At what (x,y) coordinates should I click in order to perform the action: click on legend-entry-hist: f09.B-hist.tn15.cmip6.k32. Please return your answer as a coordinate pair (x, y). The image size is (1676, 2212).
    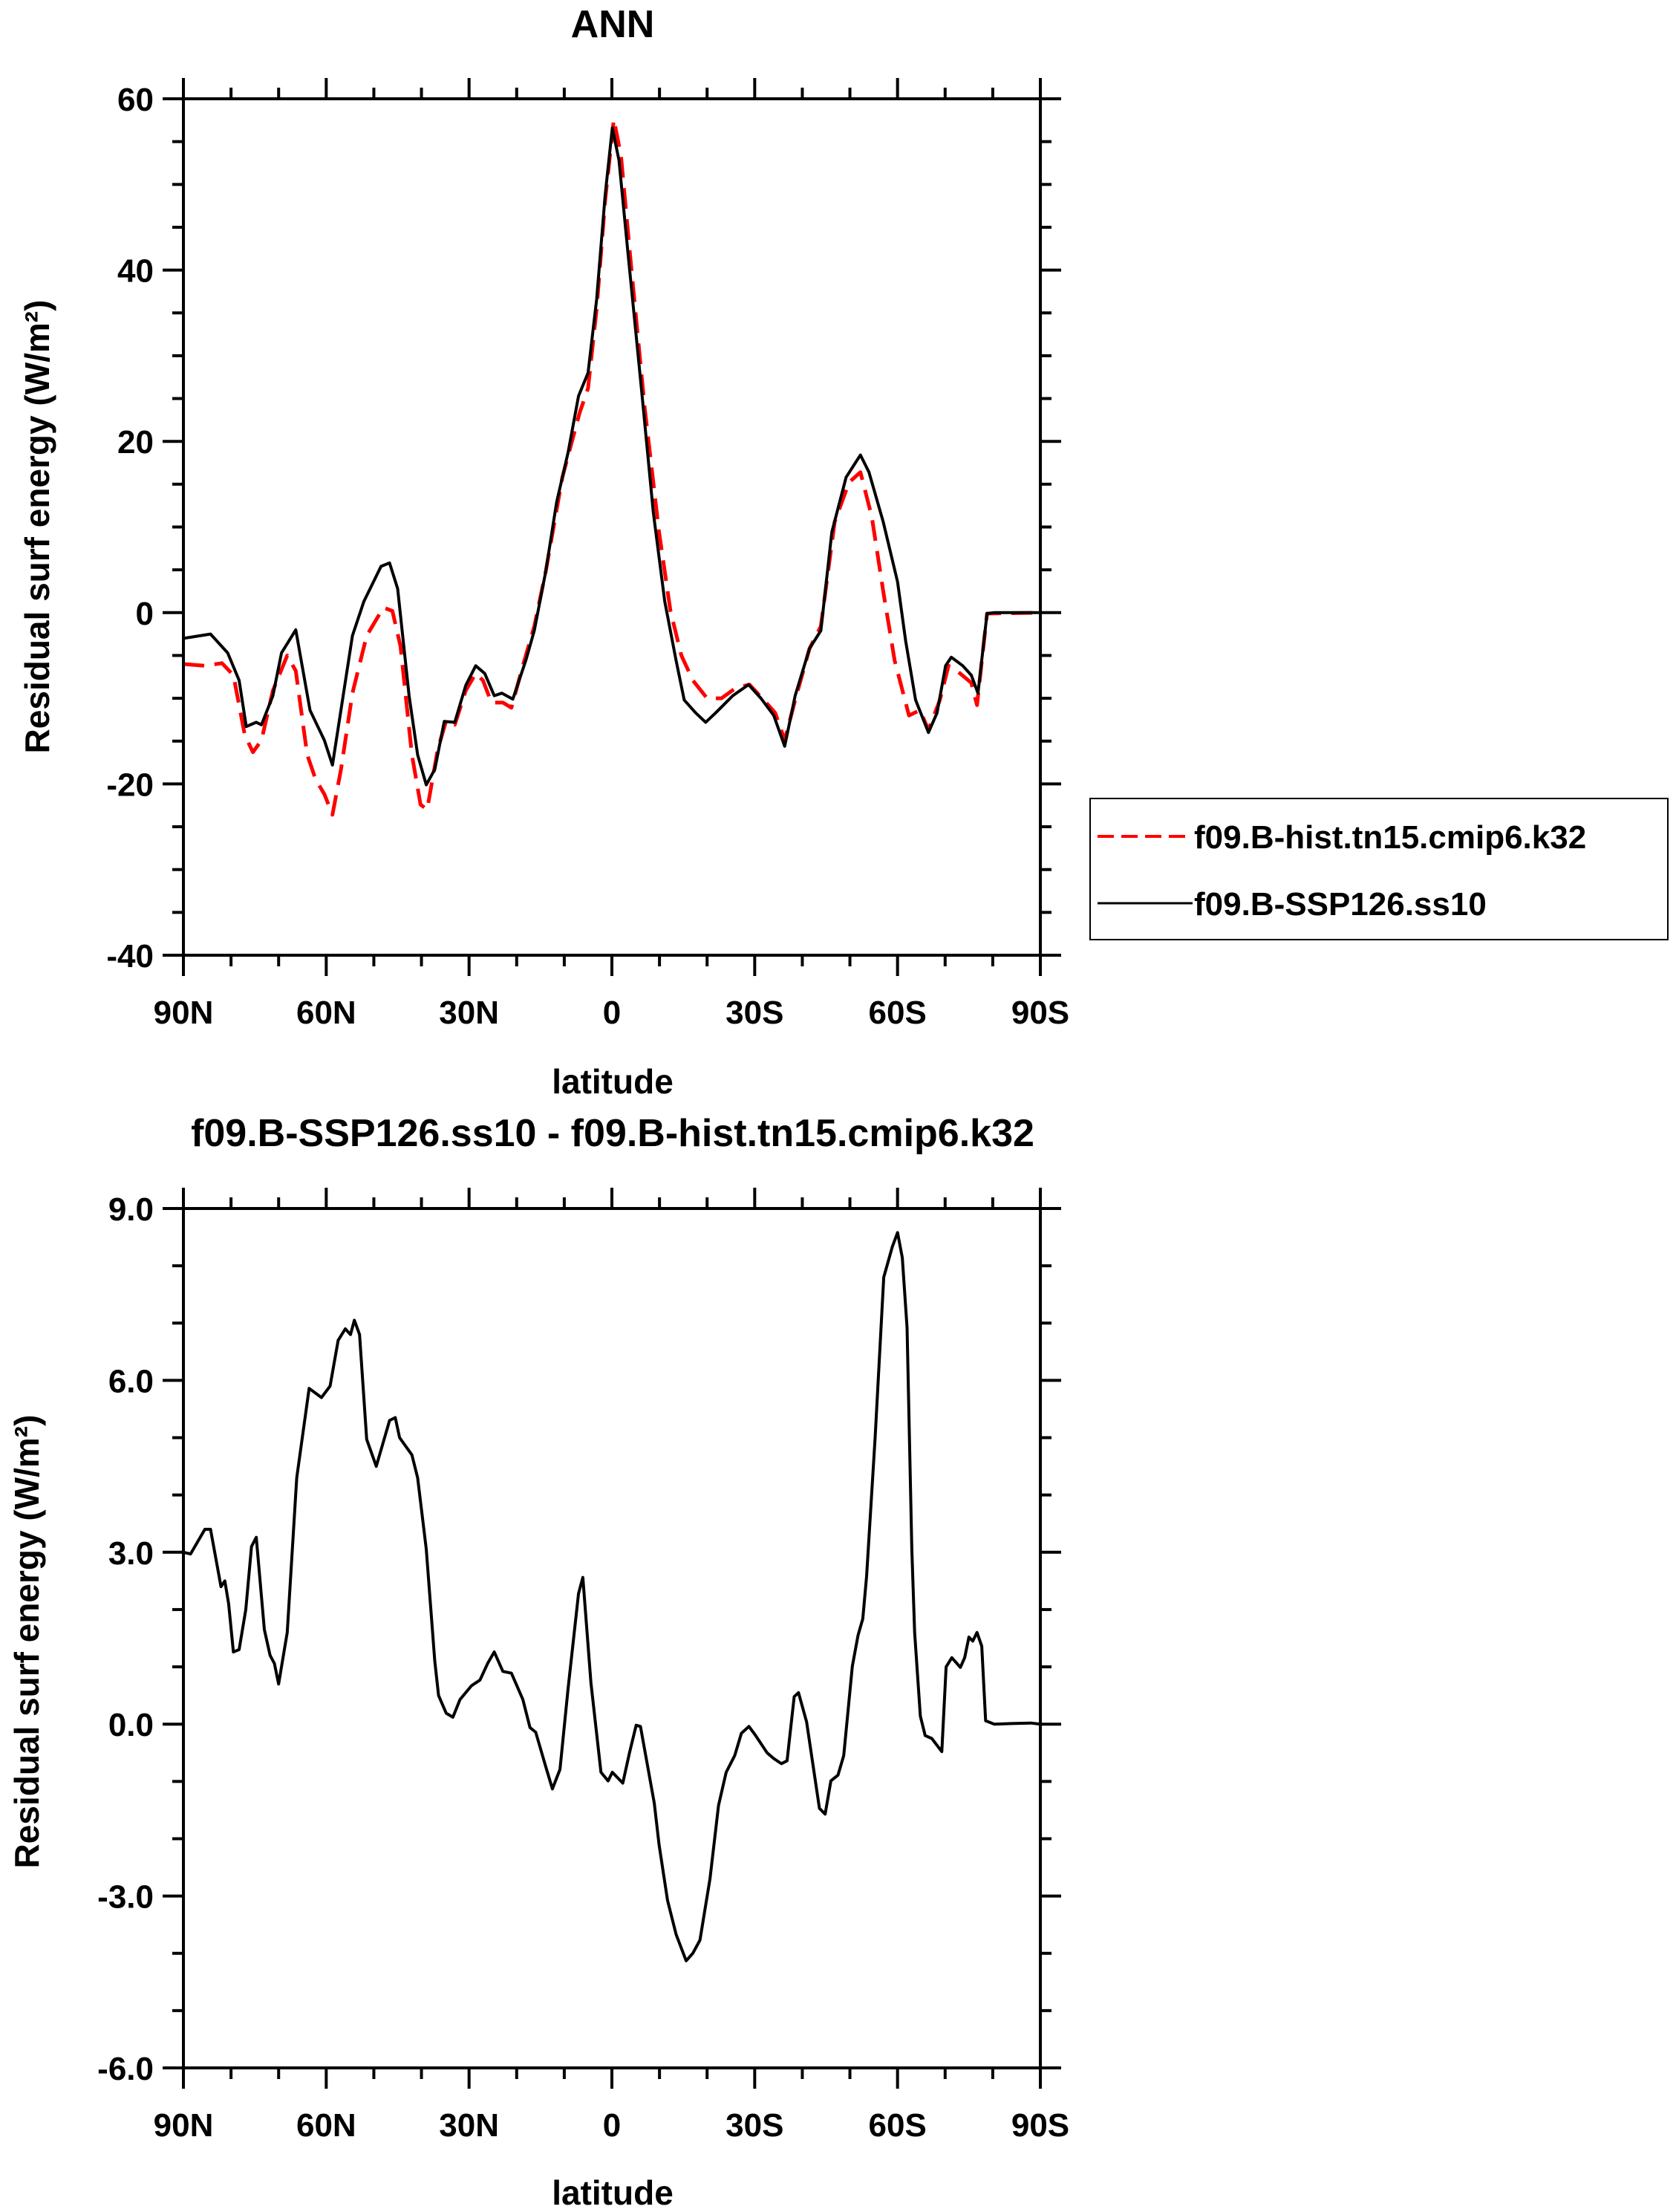
    Looking at the image, I should click on (1342, 837).